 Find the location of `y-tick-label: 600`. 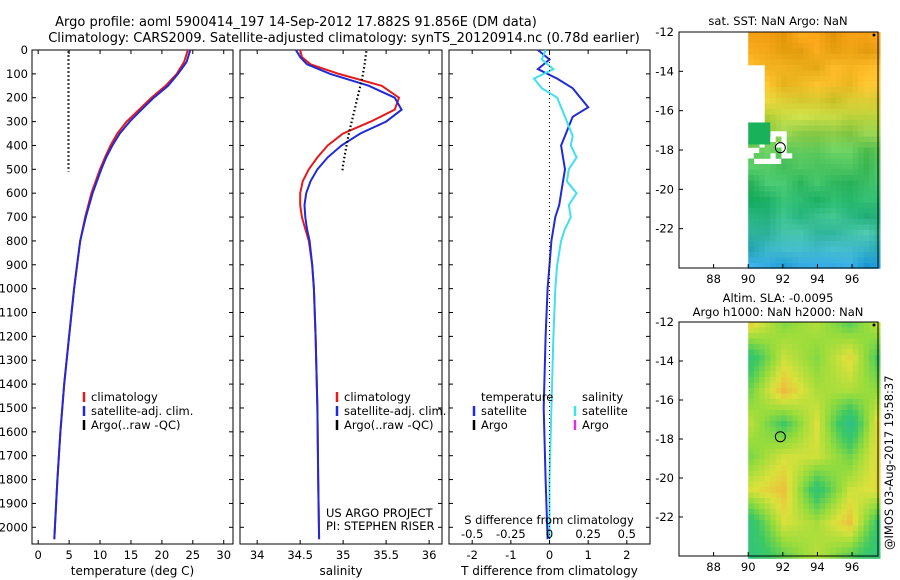

y-tick-label: 600 is located at coordinates (17, 193).